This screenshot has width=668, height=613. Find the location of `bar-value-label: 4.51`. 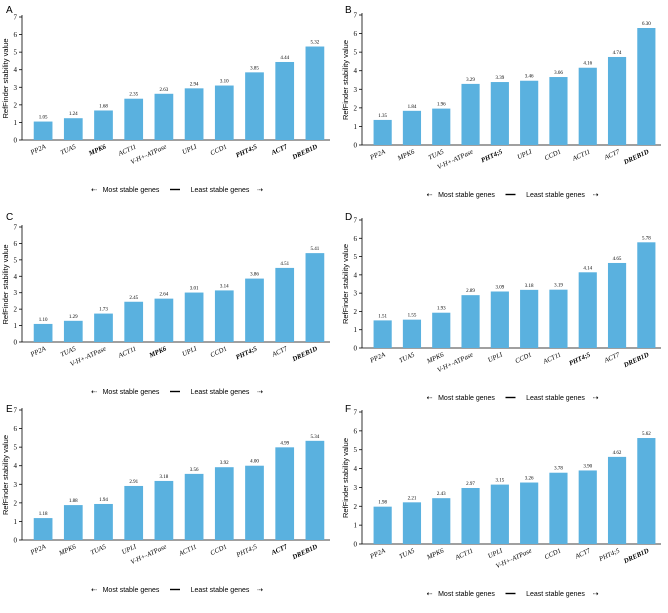

bar-value-label: 4.51 is located at coordinates (284, 264).